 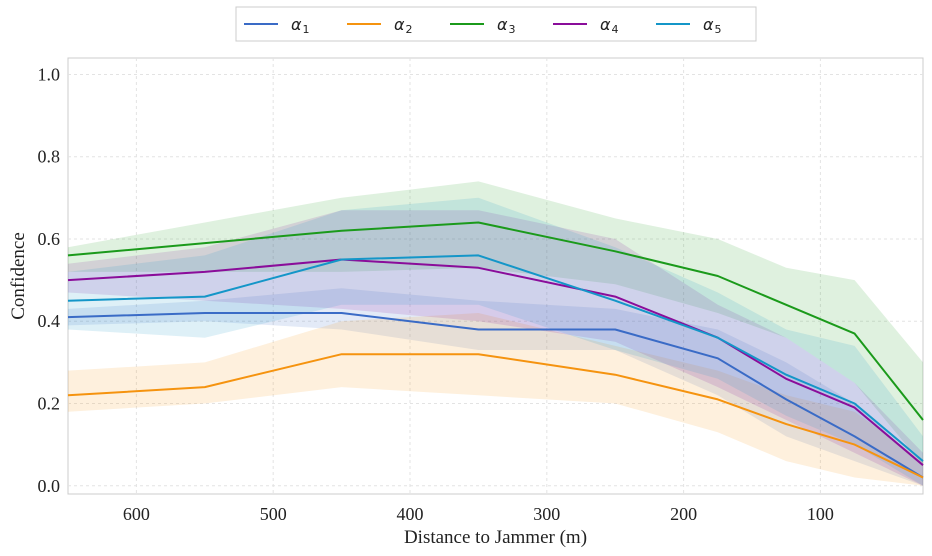 What do you see at coordinates (49, 74) in the screenshot?
I see `y-tick-label: 1.0` at bounding box center [49, 74].